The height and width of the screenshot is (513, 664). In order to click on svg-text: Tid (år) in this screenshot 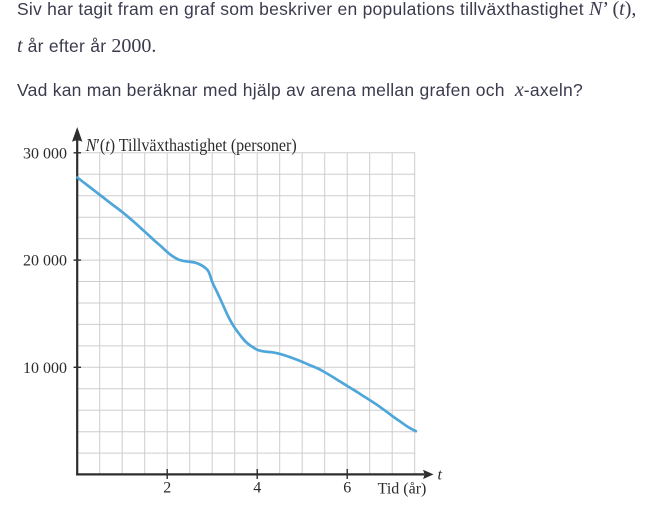, I will do `click(402, 489)`.